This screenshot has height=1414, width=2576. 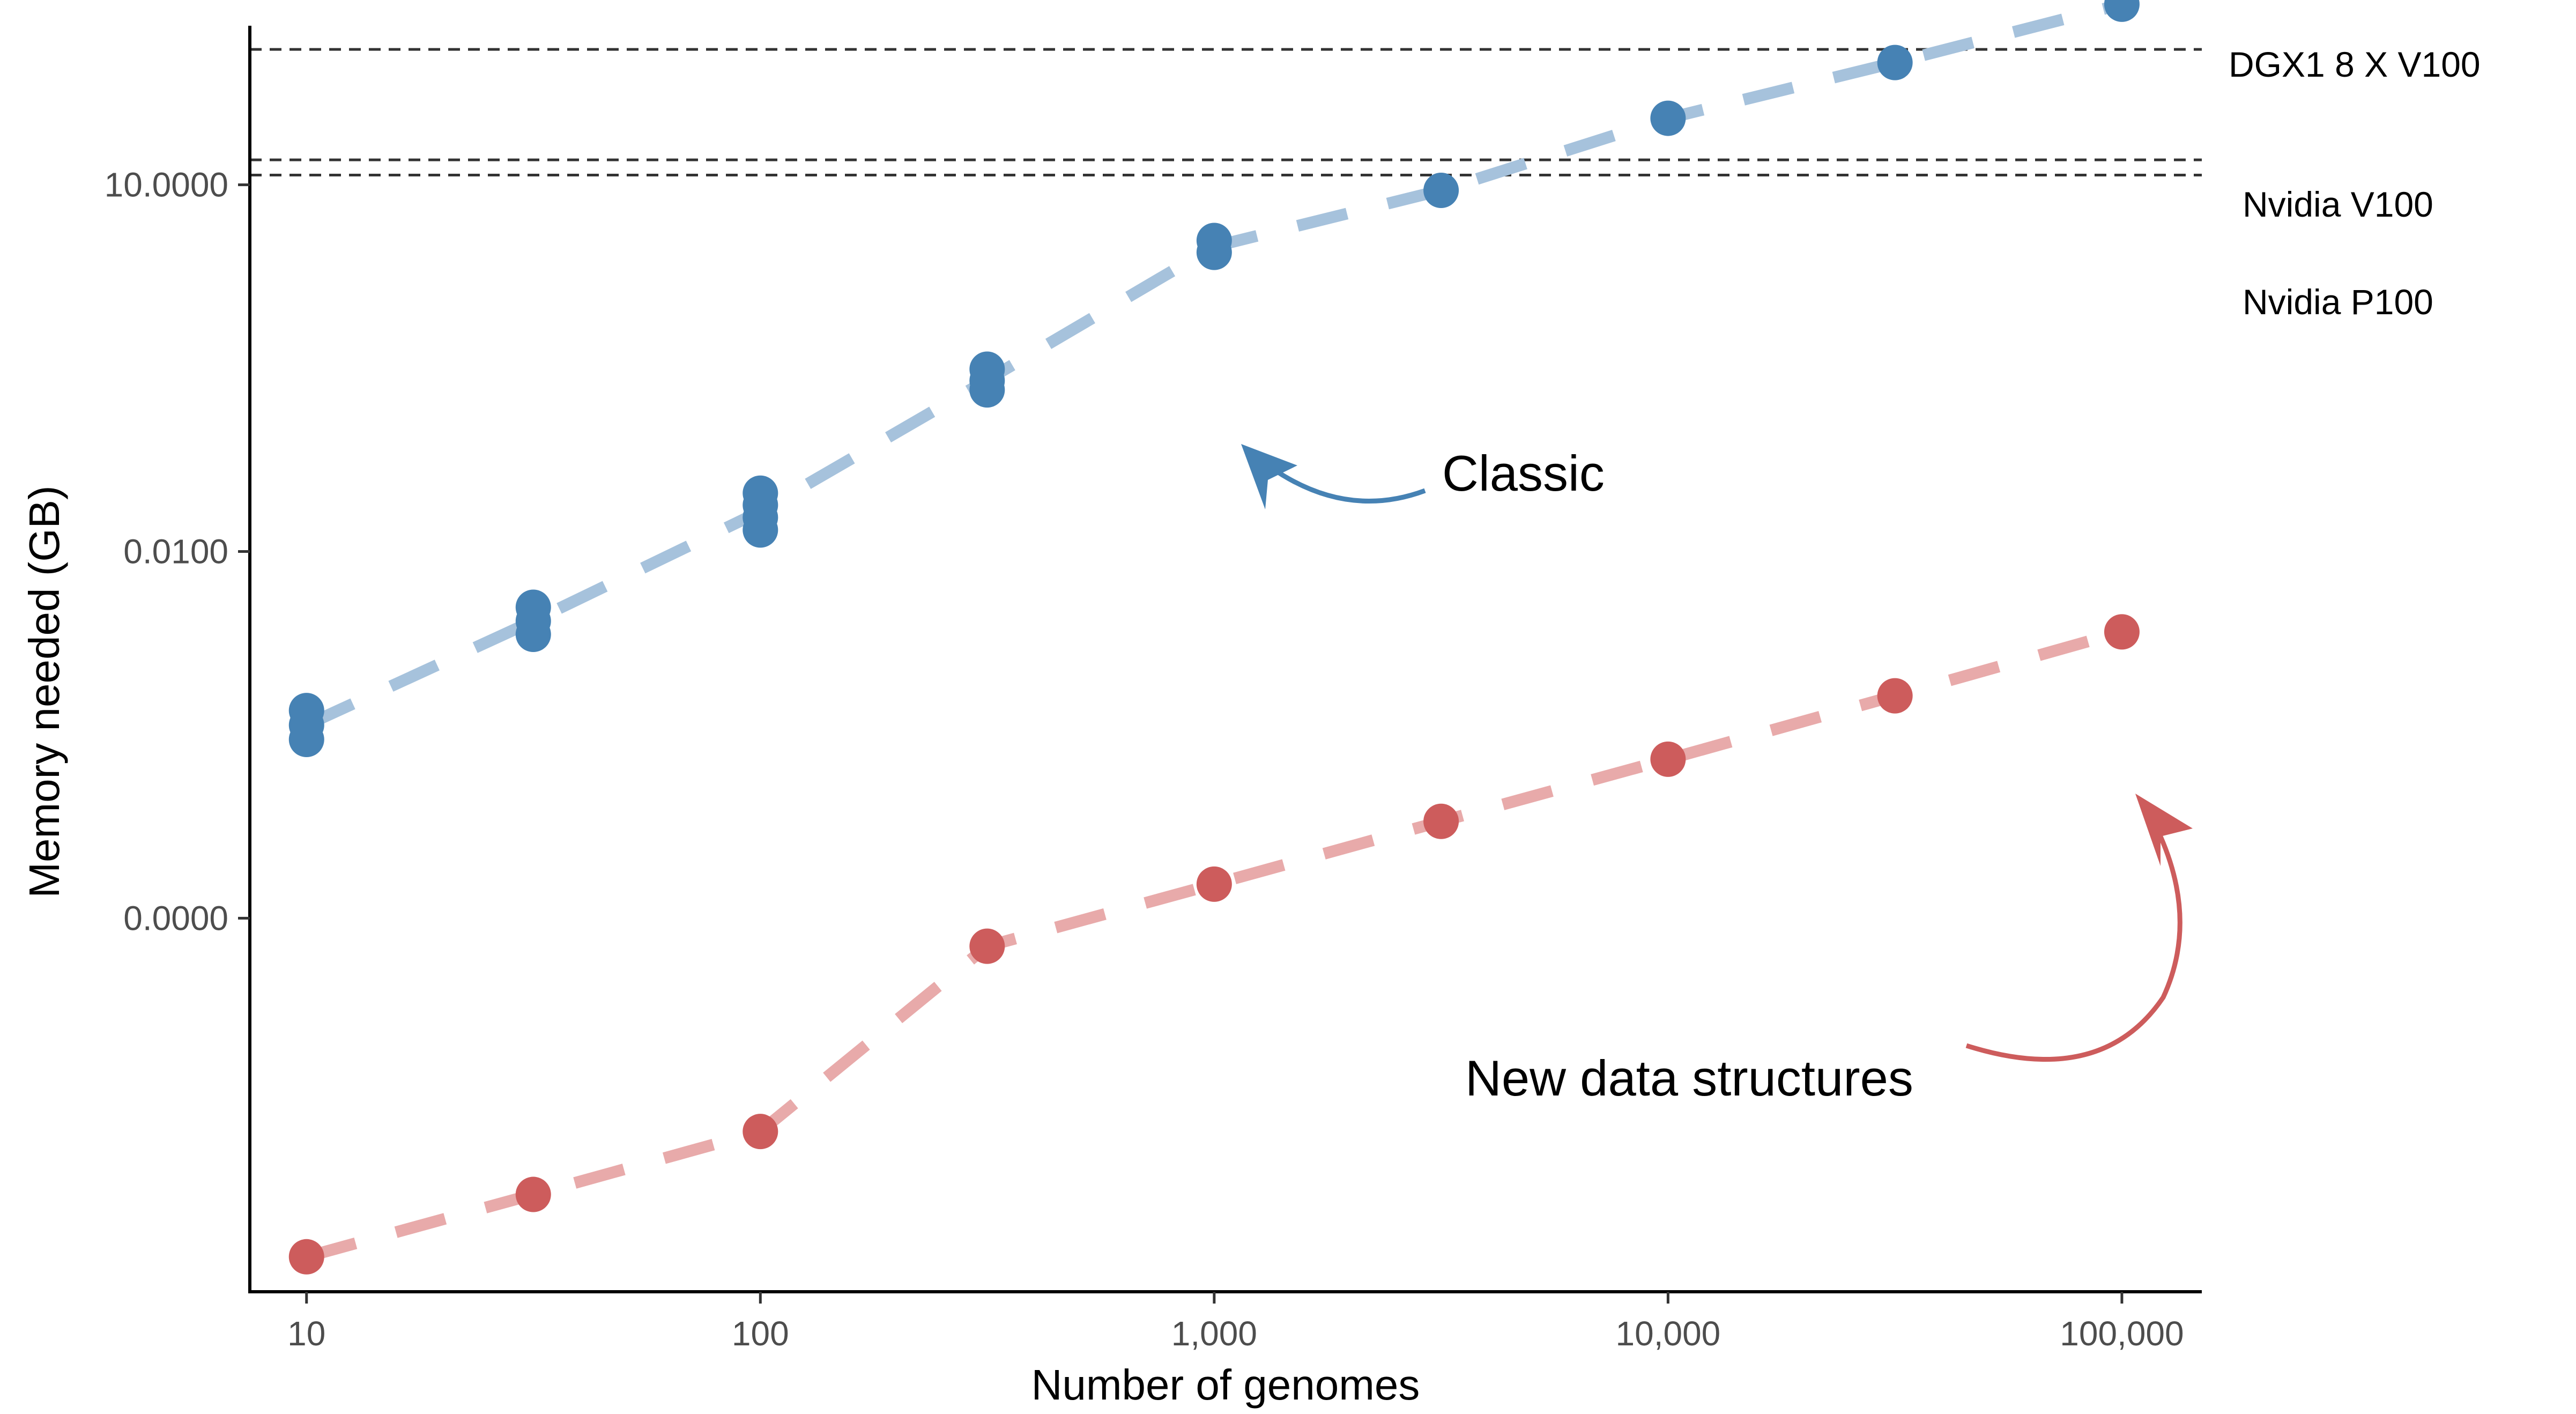 I want to click on new-data-structures-annotation: New data structures, so click(x=1829, y=950).